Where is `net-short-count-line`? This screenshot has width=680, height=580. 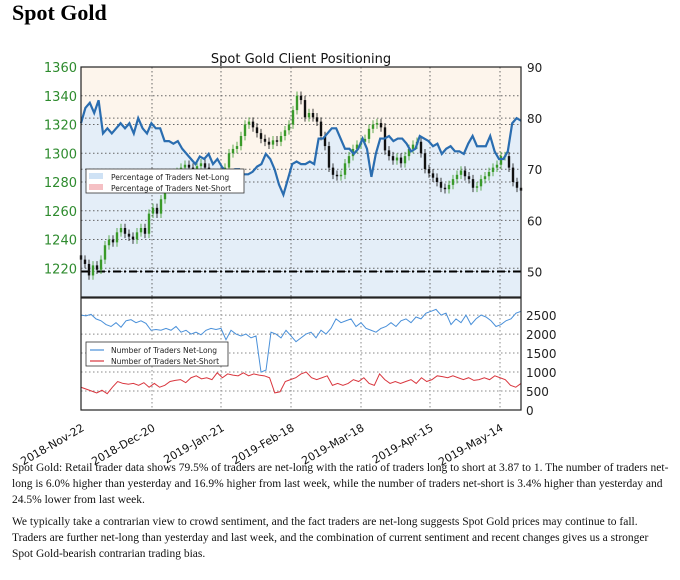 net-short-count-line is located at coordinates (301, 383).